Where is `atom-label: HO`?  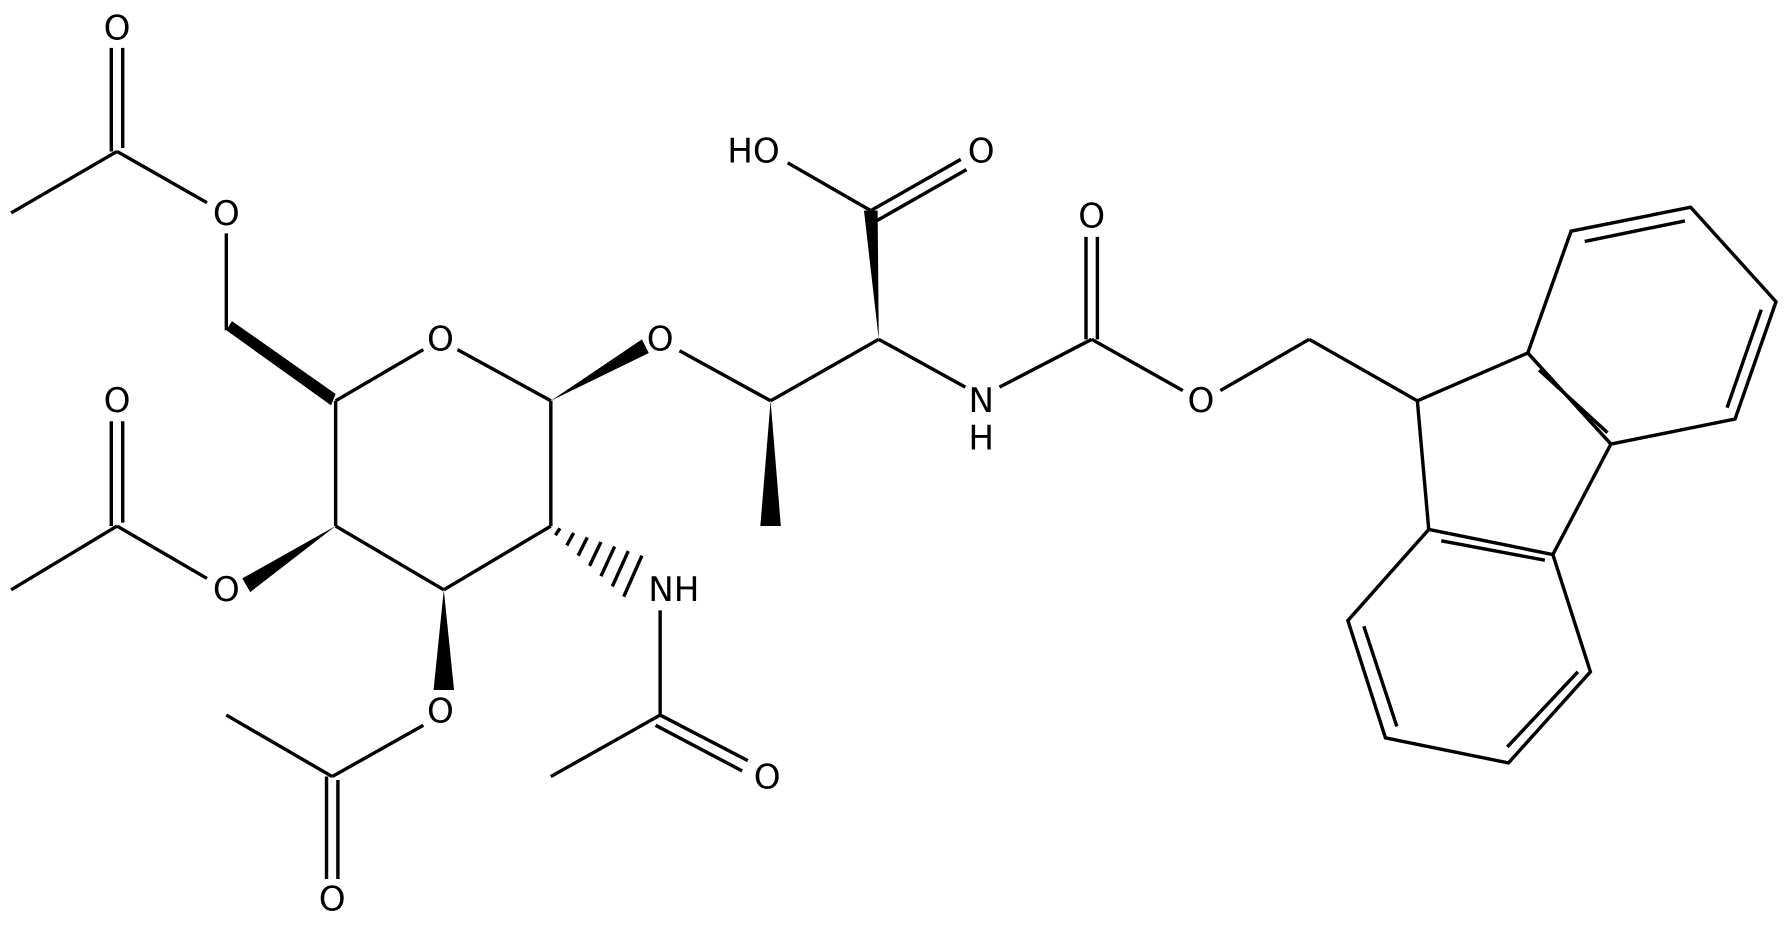 atom-label: HO is located at coordinates (753, 151).